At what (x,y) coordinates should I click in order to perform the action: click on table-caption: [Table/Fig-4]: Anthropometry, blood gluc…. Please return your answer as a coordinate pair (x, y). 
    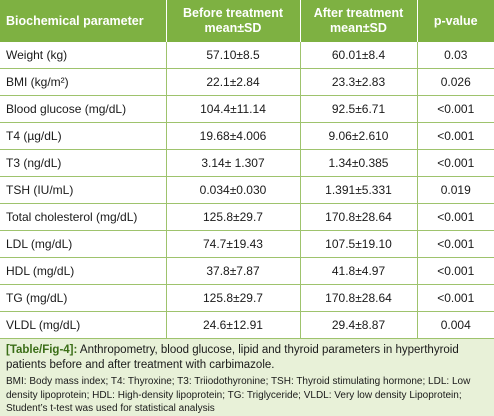
    Looking at the image, I should click on (247, 356).